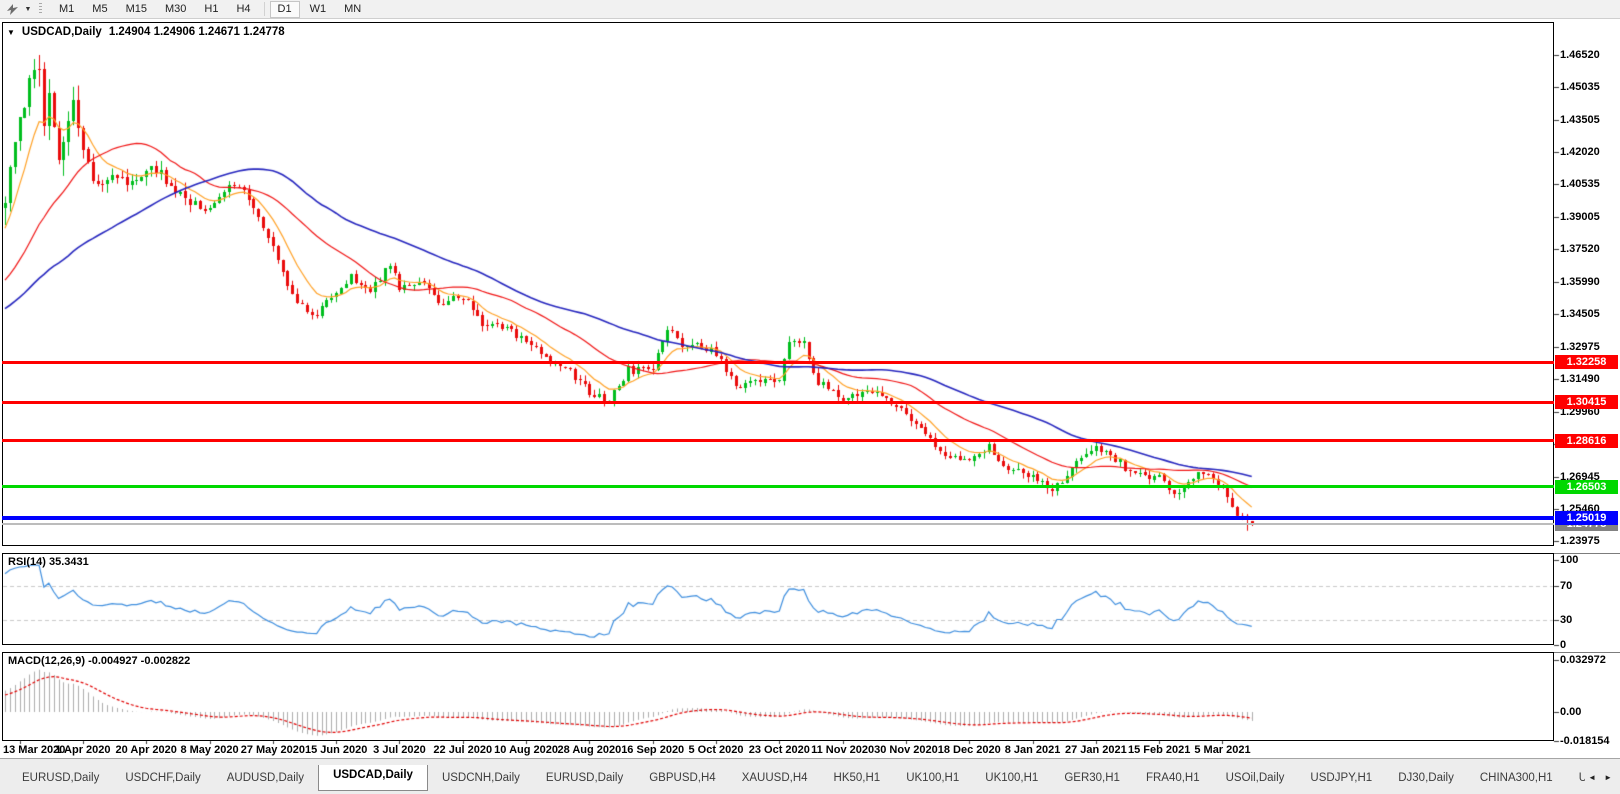 The height and width of the screenshot is (794, 1620). What do you see at coordinates (40, 9) in the screenshot?
I see `toolbar-grip-handle` at bounding box center [40, 9].